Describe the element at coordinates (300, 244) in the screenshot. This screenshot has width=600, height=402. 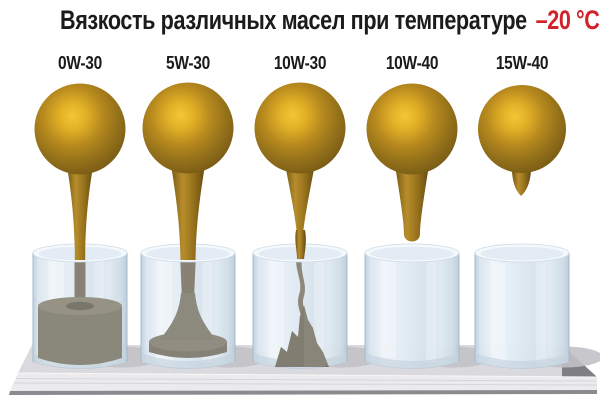
I see `oil-trickle-10w30` at that location.